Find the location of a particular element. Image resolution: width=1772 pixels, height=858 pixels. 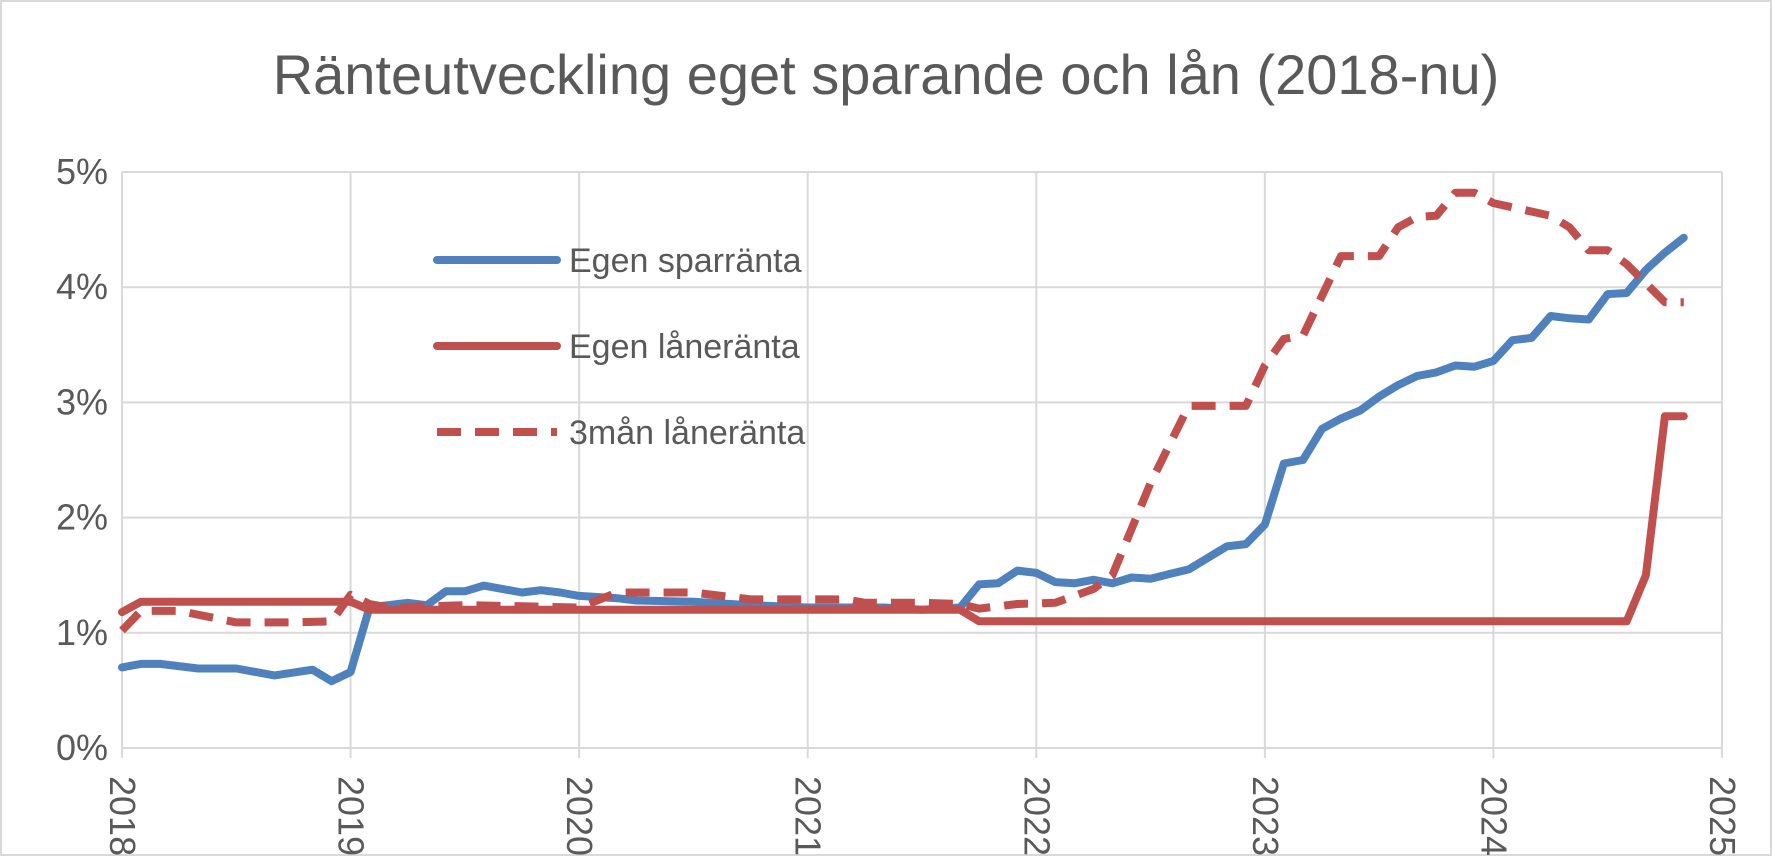

y-tick-label: 3% is located at coordinates (82, 401).